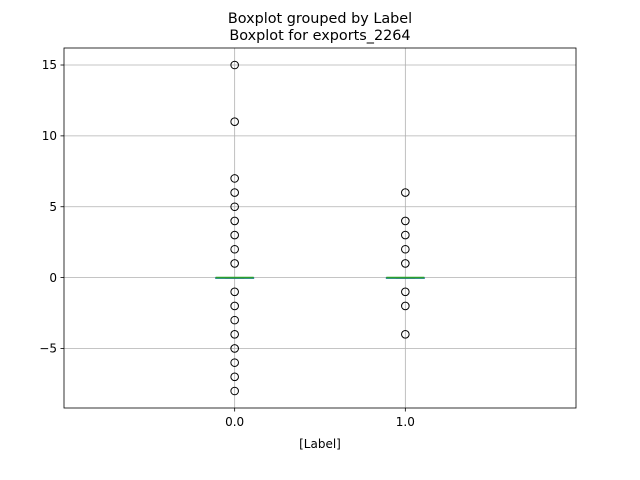 The image size is (640, 480). I want to click on y-tick-label: 15, so click(49, 65).